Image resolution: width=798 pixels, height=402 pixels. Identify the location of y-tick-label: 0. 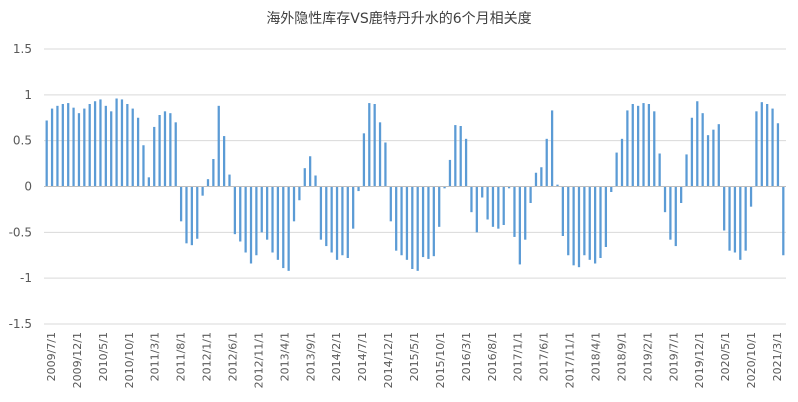
(28, 187).